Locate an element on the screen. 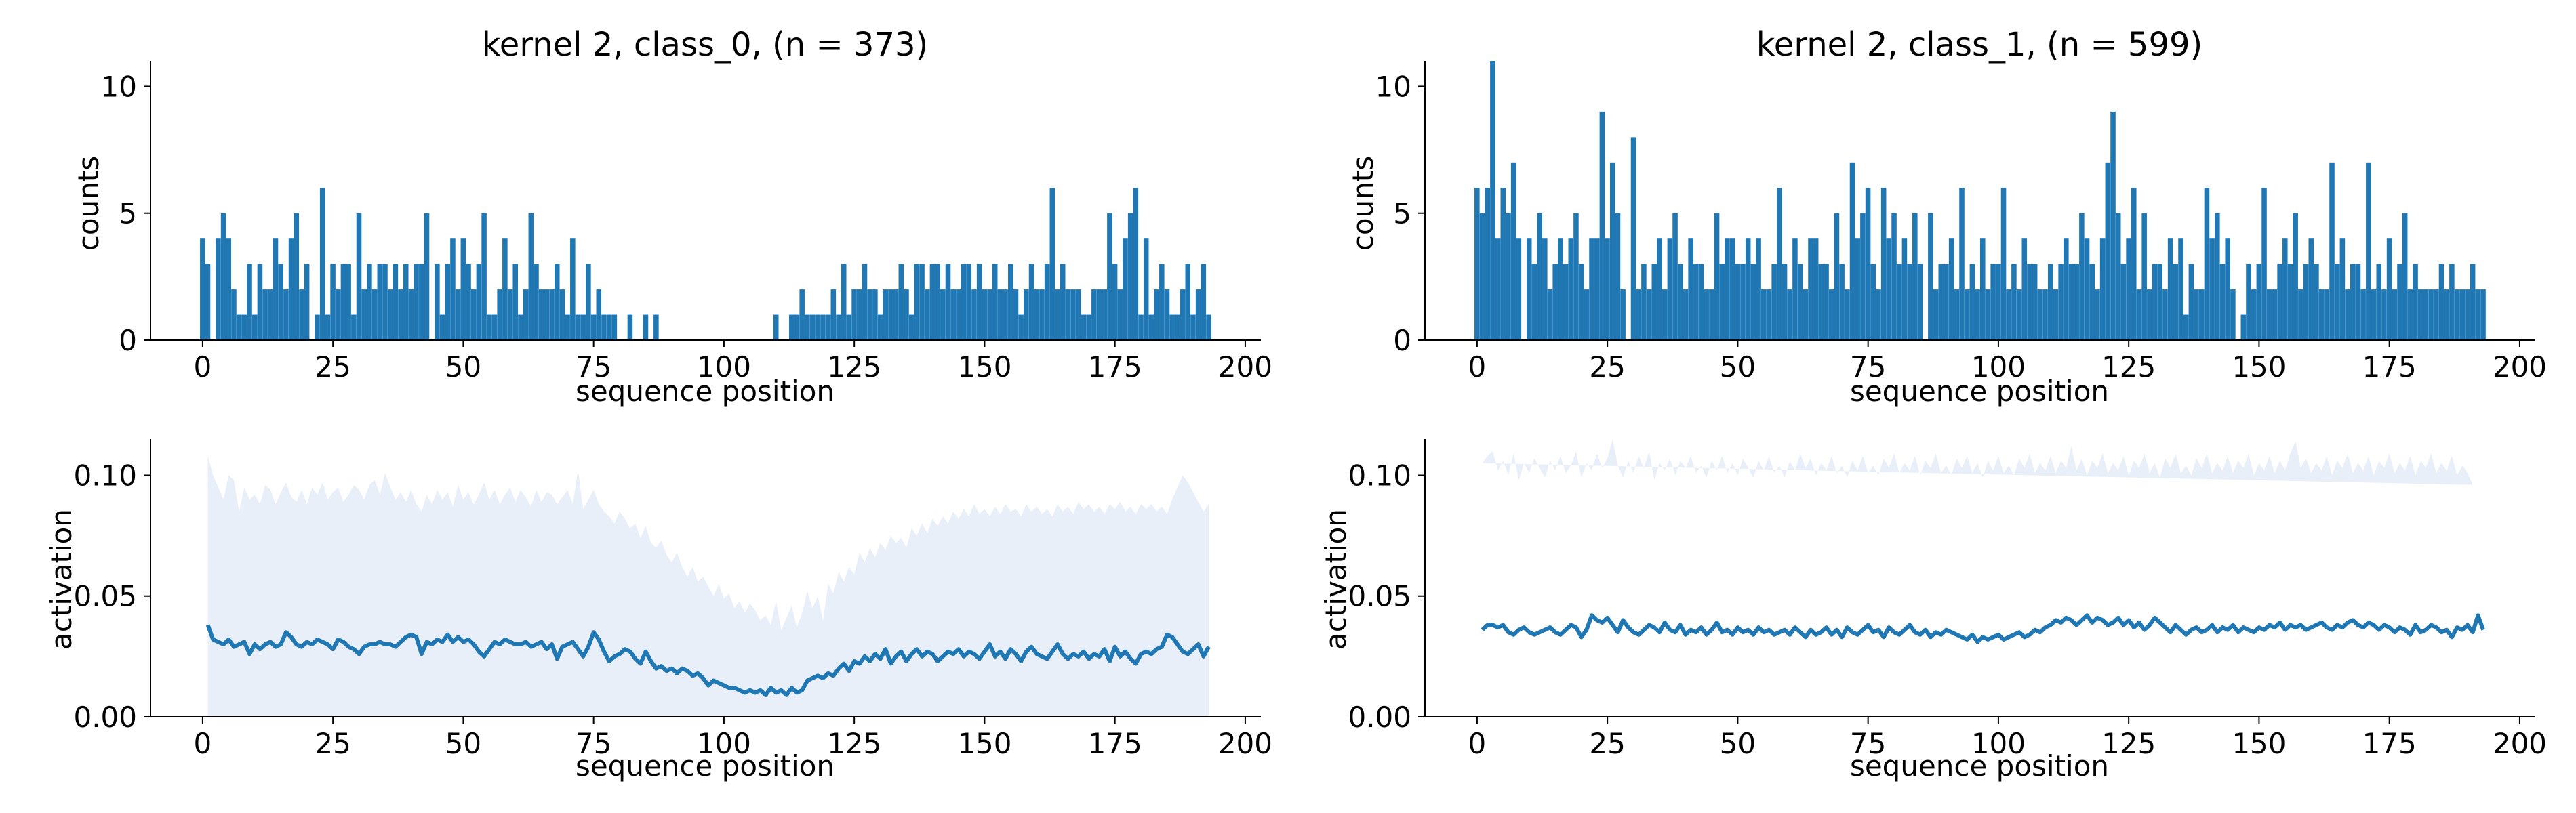 The height and width of the screenshot is (813, 2576). band-bottom-left is located at coordinates (708, 586).